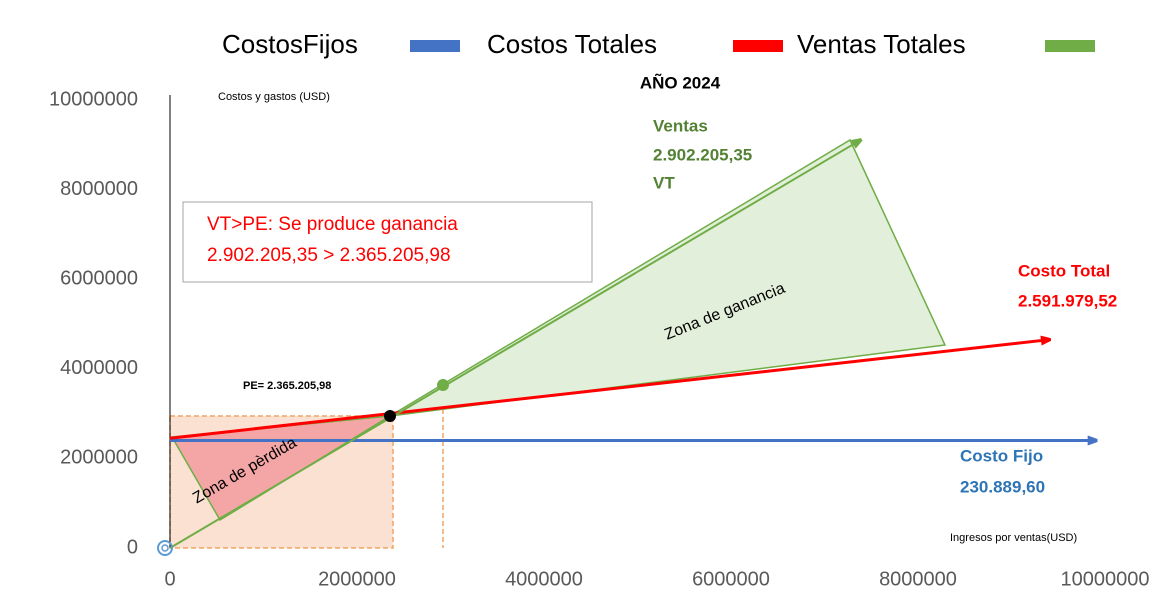 The image size is (1171, 592). I want to click on annotation: 230.889,60, so click(1002, 486).